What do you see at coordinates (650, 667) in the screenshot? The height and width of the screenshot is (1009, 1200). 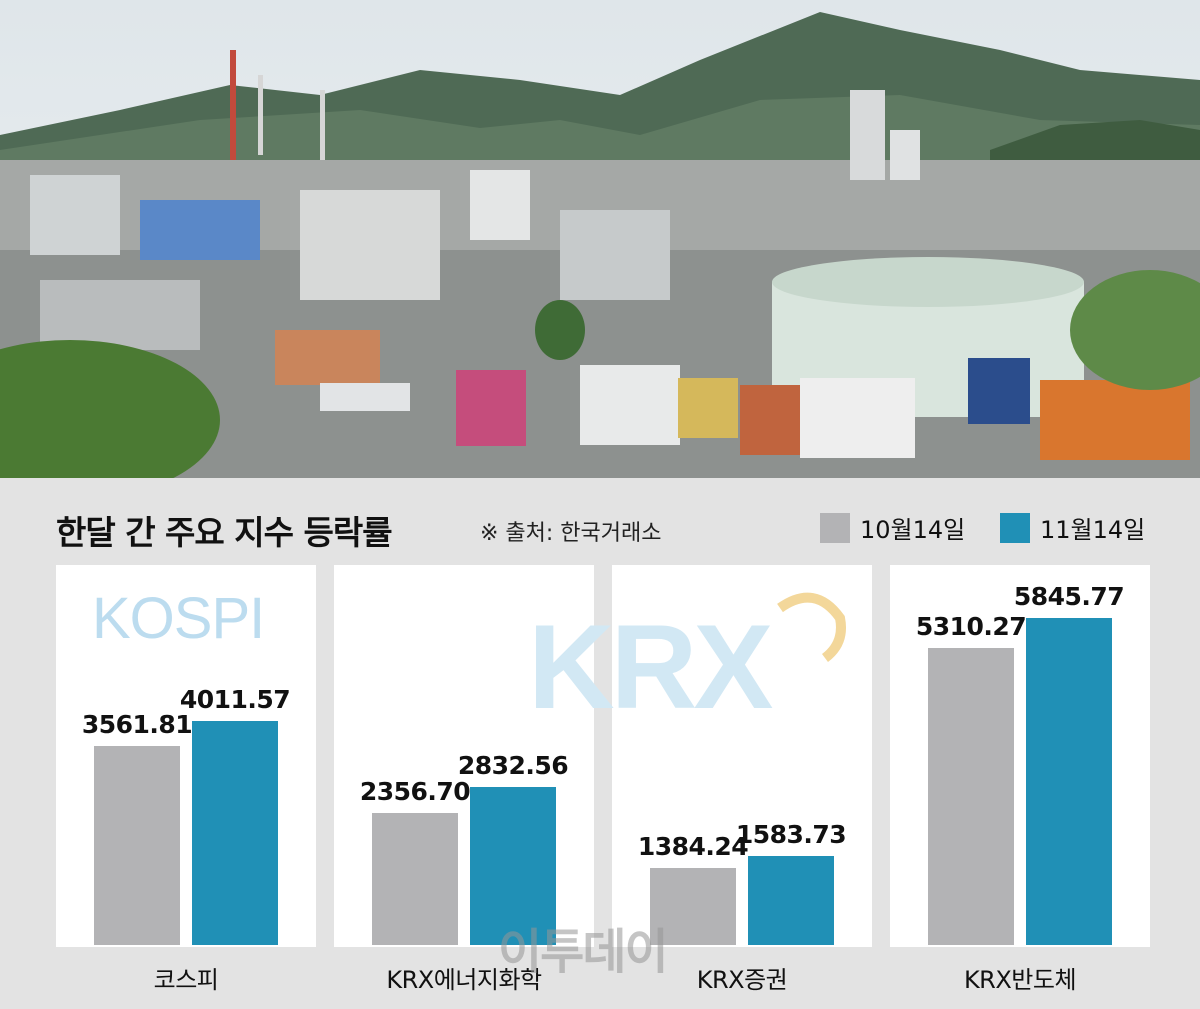 I see `krx-logo-watermark: KRX` at bounding box center [650, 667].